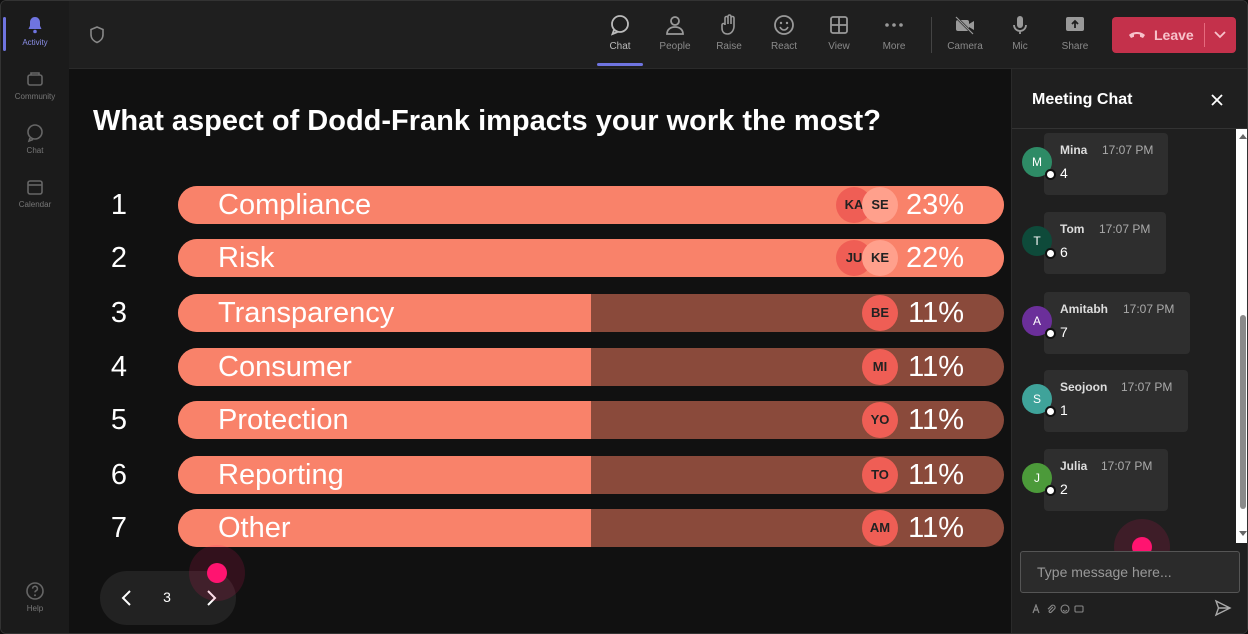  I want to click on toolbar-raise-button: Raise, so click(729, 37).